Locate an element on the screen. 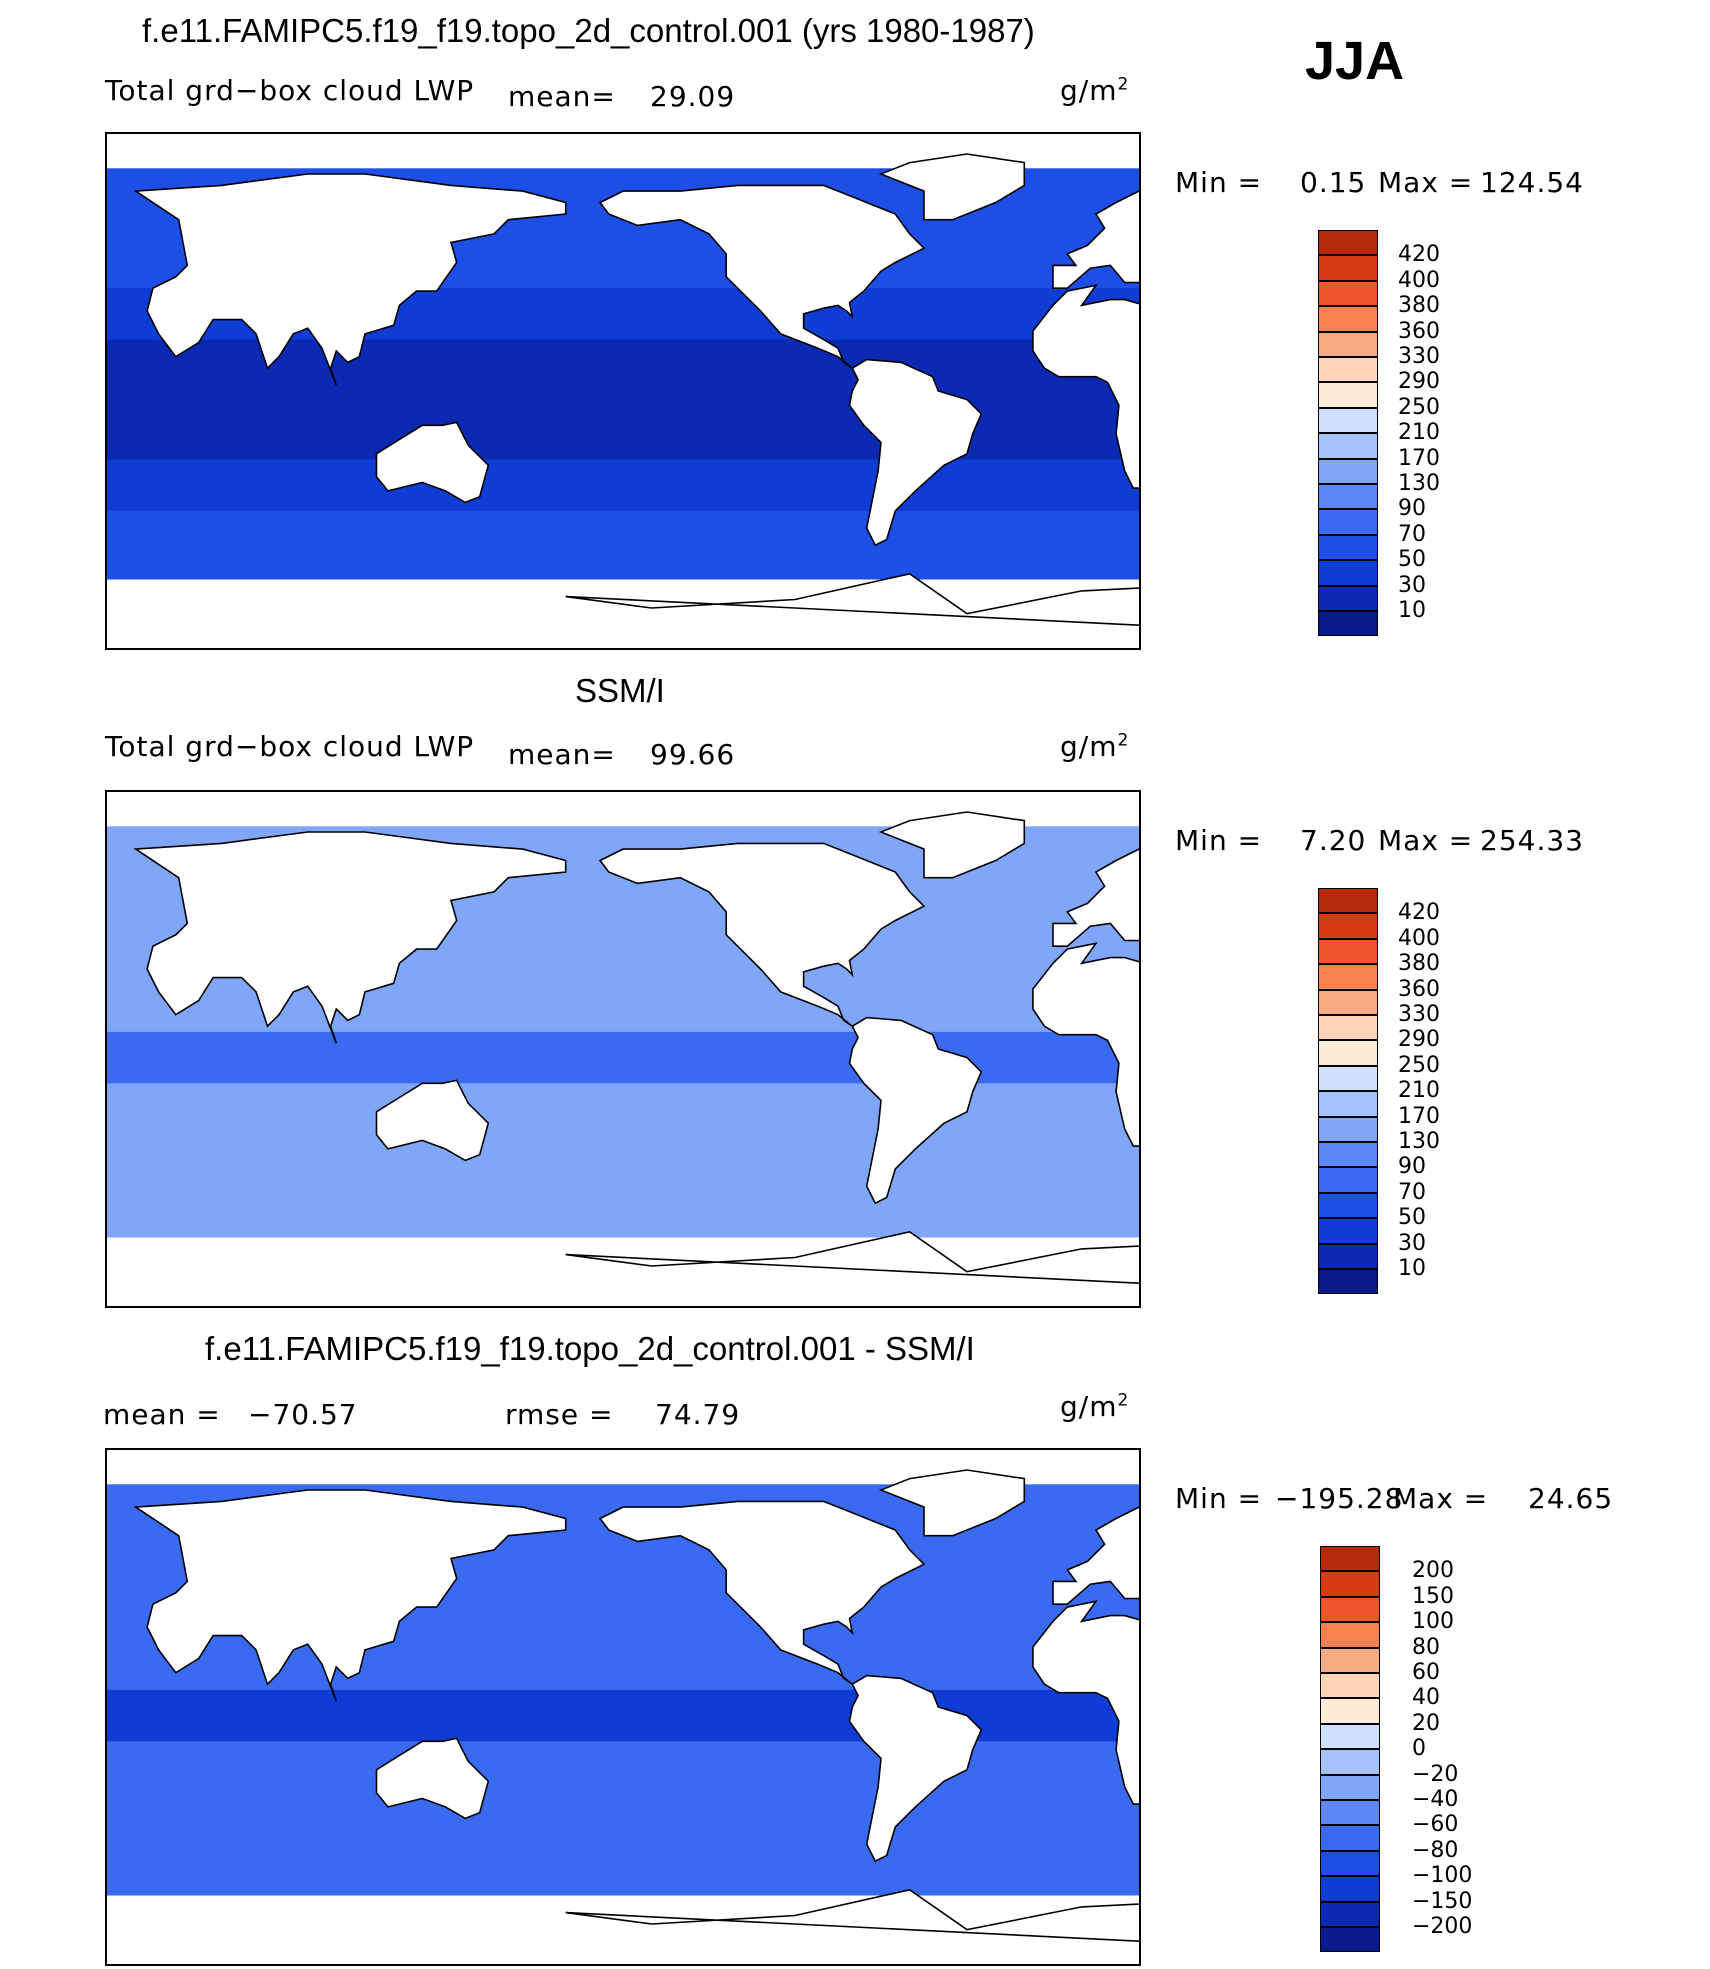 This screenshot has width=1710, height=1969. panel3-min-label: Min = is located at coordinates (1219, 1498).